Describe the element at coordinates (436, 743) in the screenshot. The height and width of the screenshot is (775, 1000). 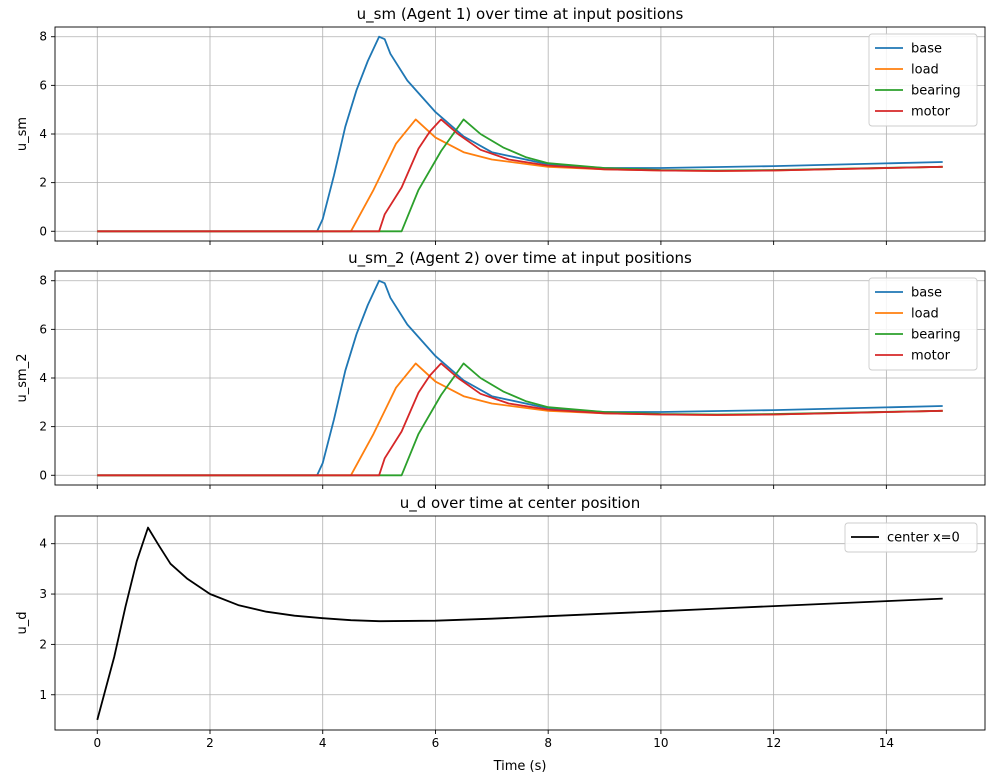
I see `x-tick-label: 6` at that location.